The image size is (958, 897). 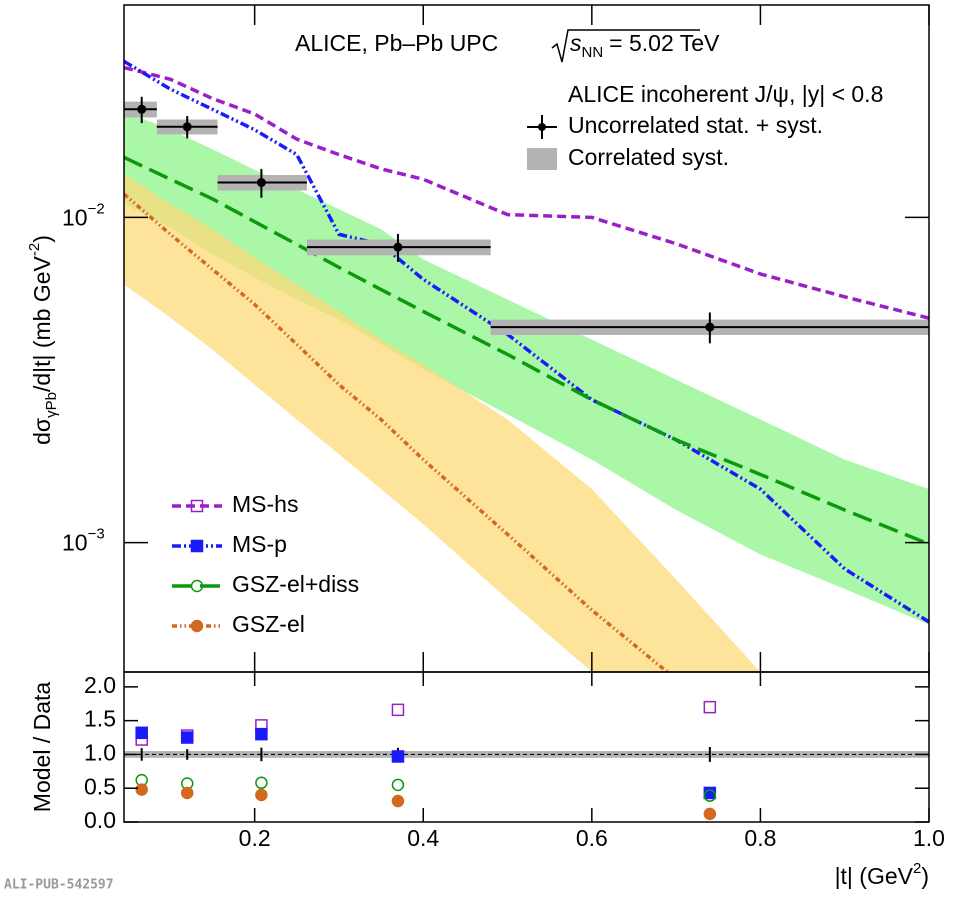 What do you see at coordinates (100, 753) in the screenshot?
I see `ratio-y-tick-label: 1.0` at bounding box center [100, 753].